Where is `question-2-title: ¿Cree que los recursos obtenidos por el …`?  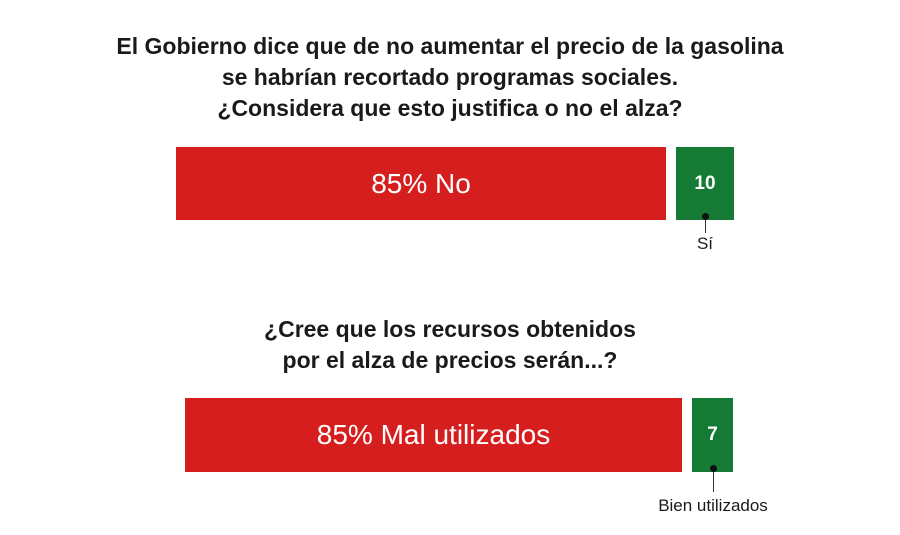
question-2-title: ¿Cree que los recursos obtenidos por el … is located at coordinates (450, 345).